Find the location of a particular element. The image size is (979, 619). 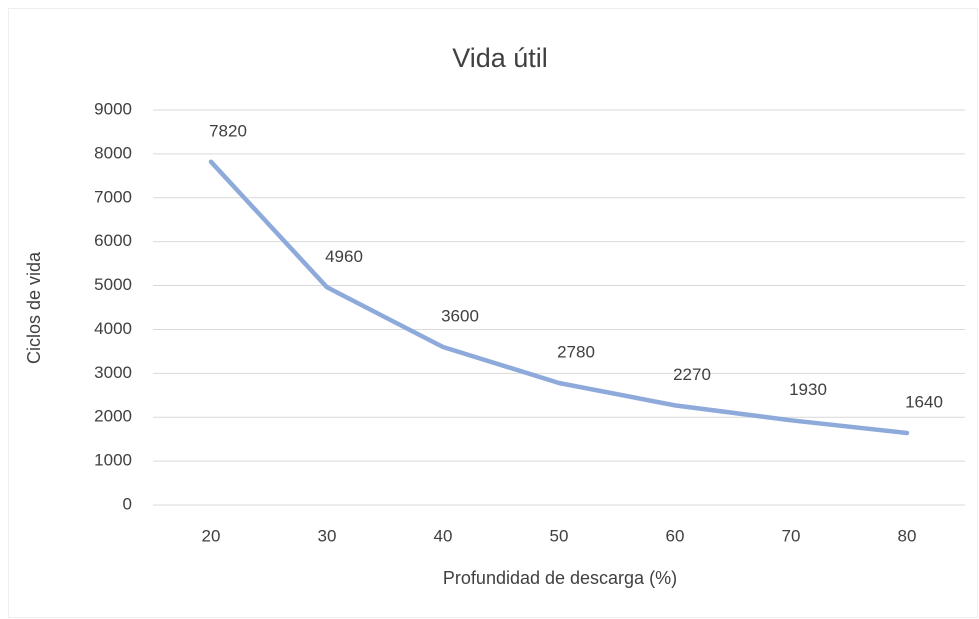

x-tick-label: 40 is located at coordinates (443, 535).